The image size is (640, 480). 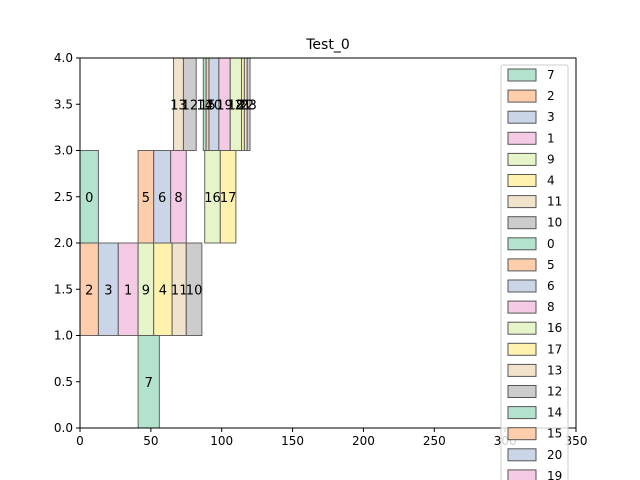 I want to click on bar-label-3: 3, so click(x=108, y=290).